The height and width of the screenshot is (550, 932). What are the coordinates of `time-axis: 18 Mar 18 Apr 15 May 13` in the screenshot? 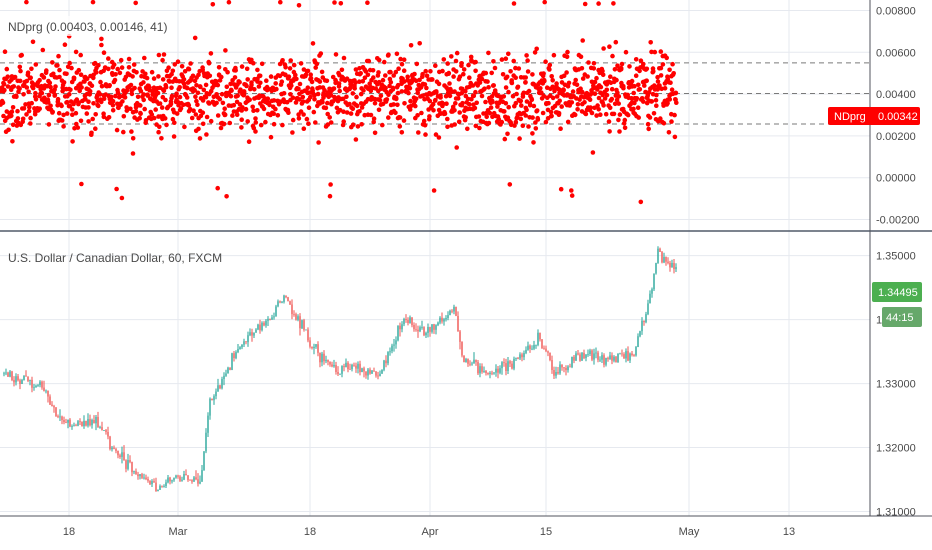 It's located at (429, 532).